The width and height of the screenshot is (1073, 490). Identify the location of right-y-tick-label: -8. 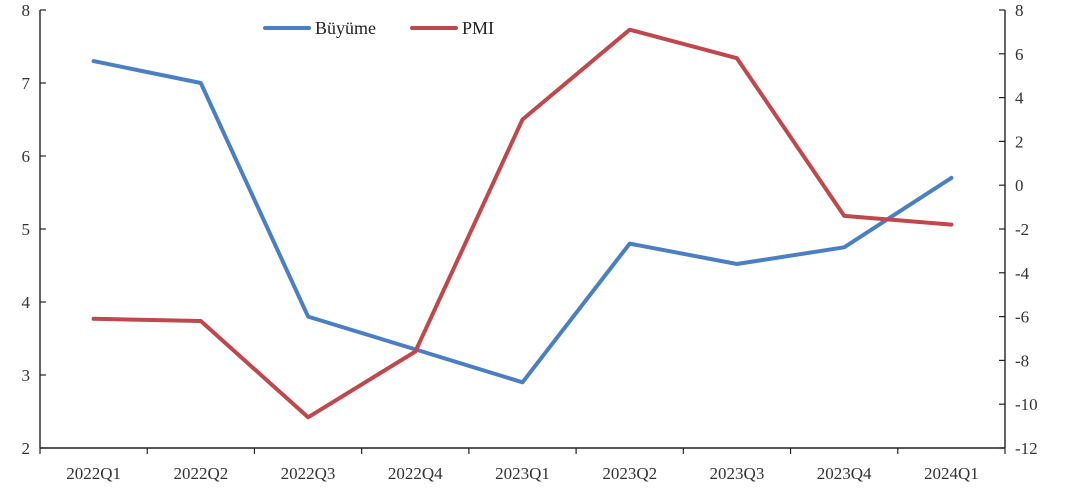
(1022, 360).